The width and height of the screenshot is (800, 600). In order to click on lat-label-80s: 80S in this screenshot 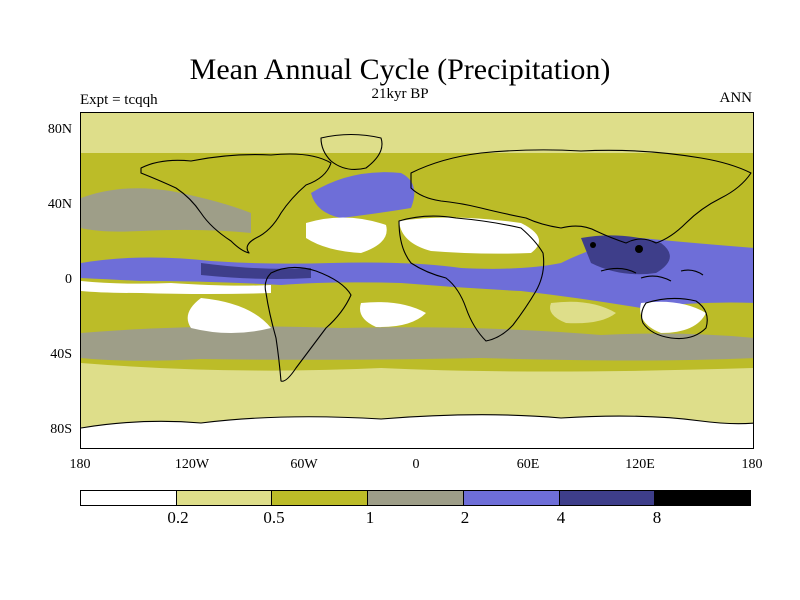, I will do `click(61, 429)`.